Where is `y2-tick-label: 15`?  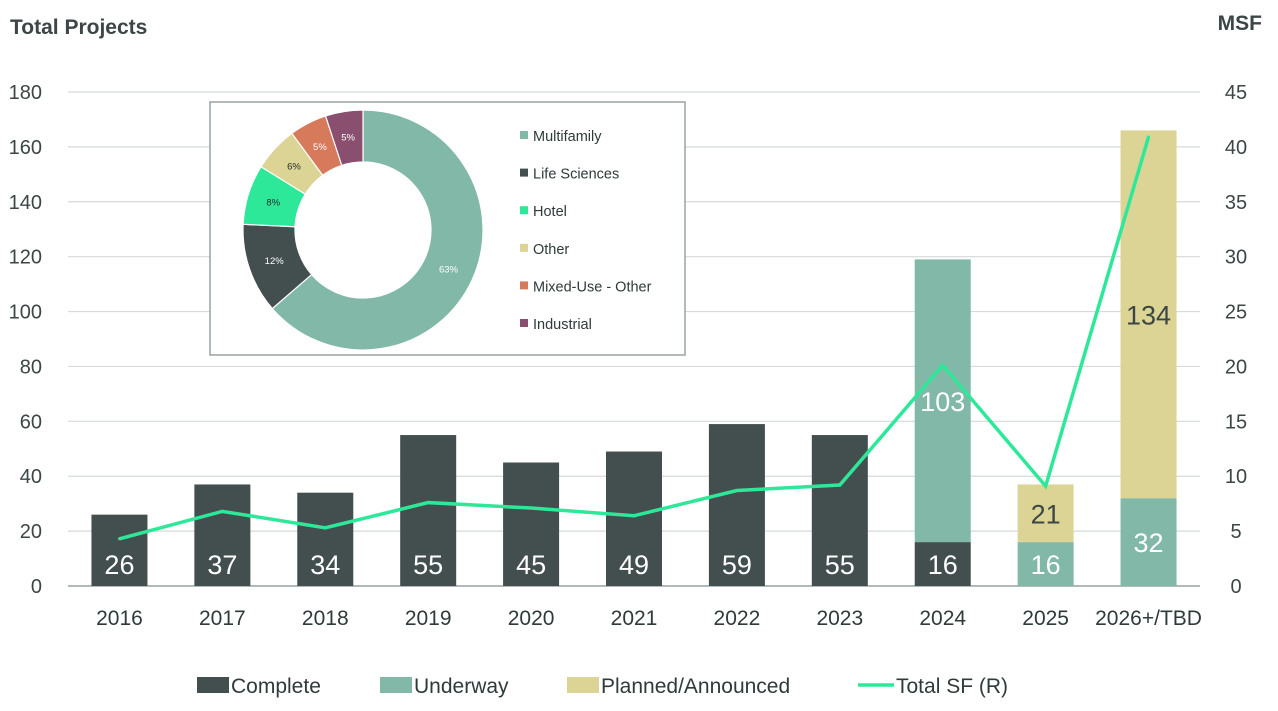
y2-tick-label: 15 is located at coordinates (1236, 422).